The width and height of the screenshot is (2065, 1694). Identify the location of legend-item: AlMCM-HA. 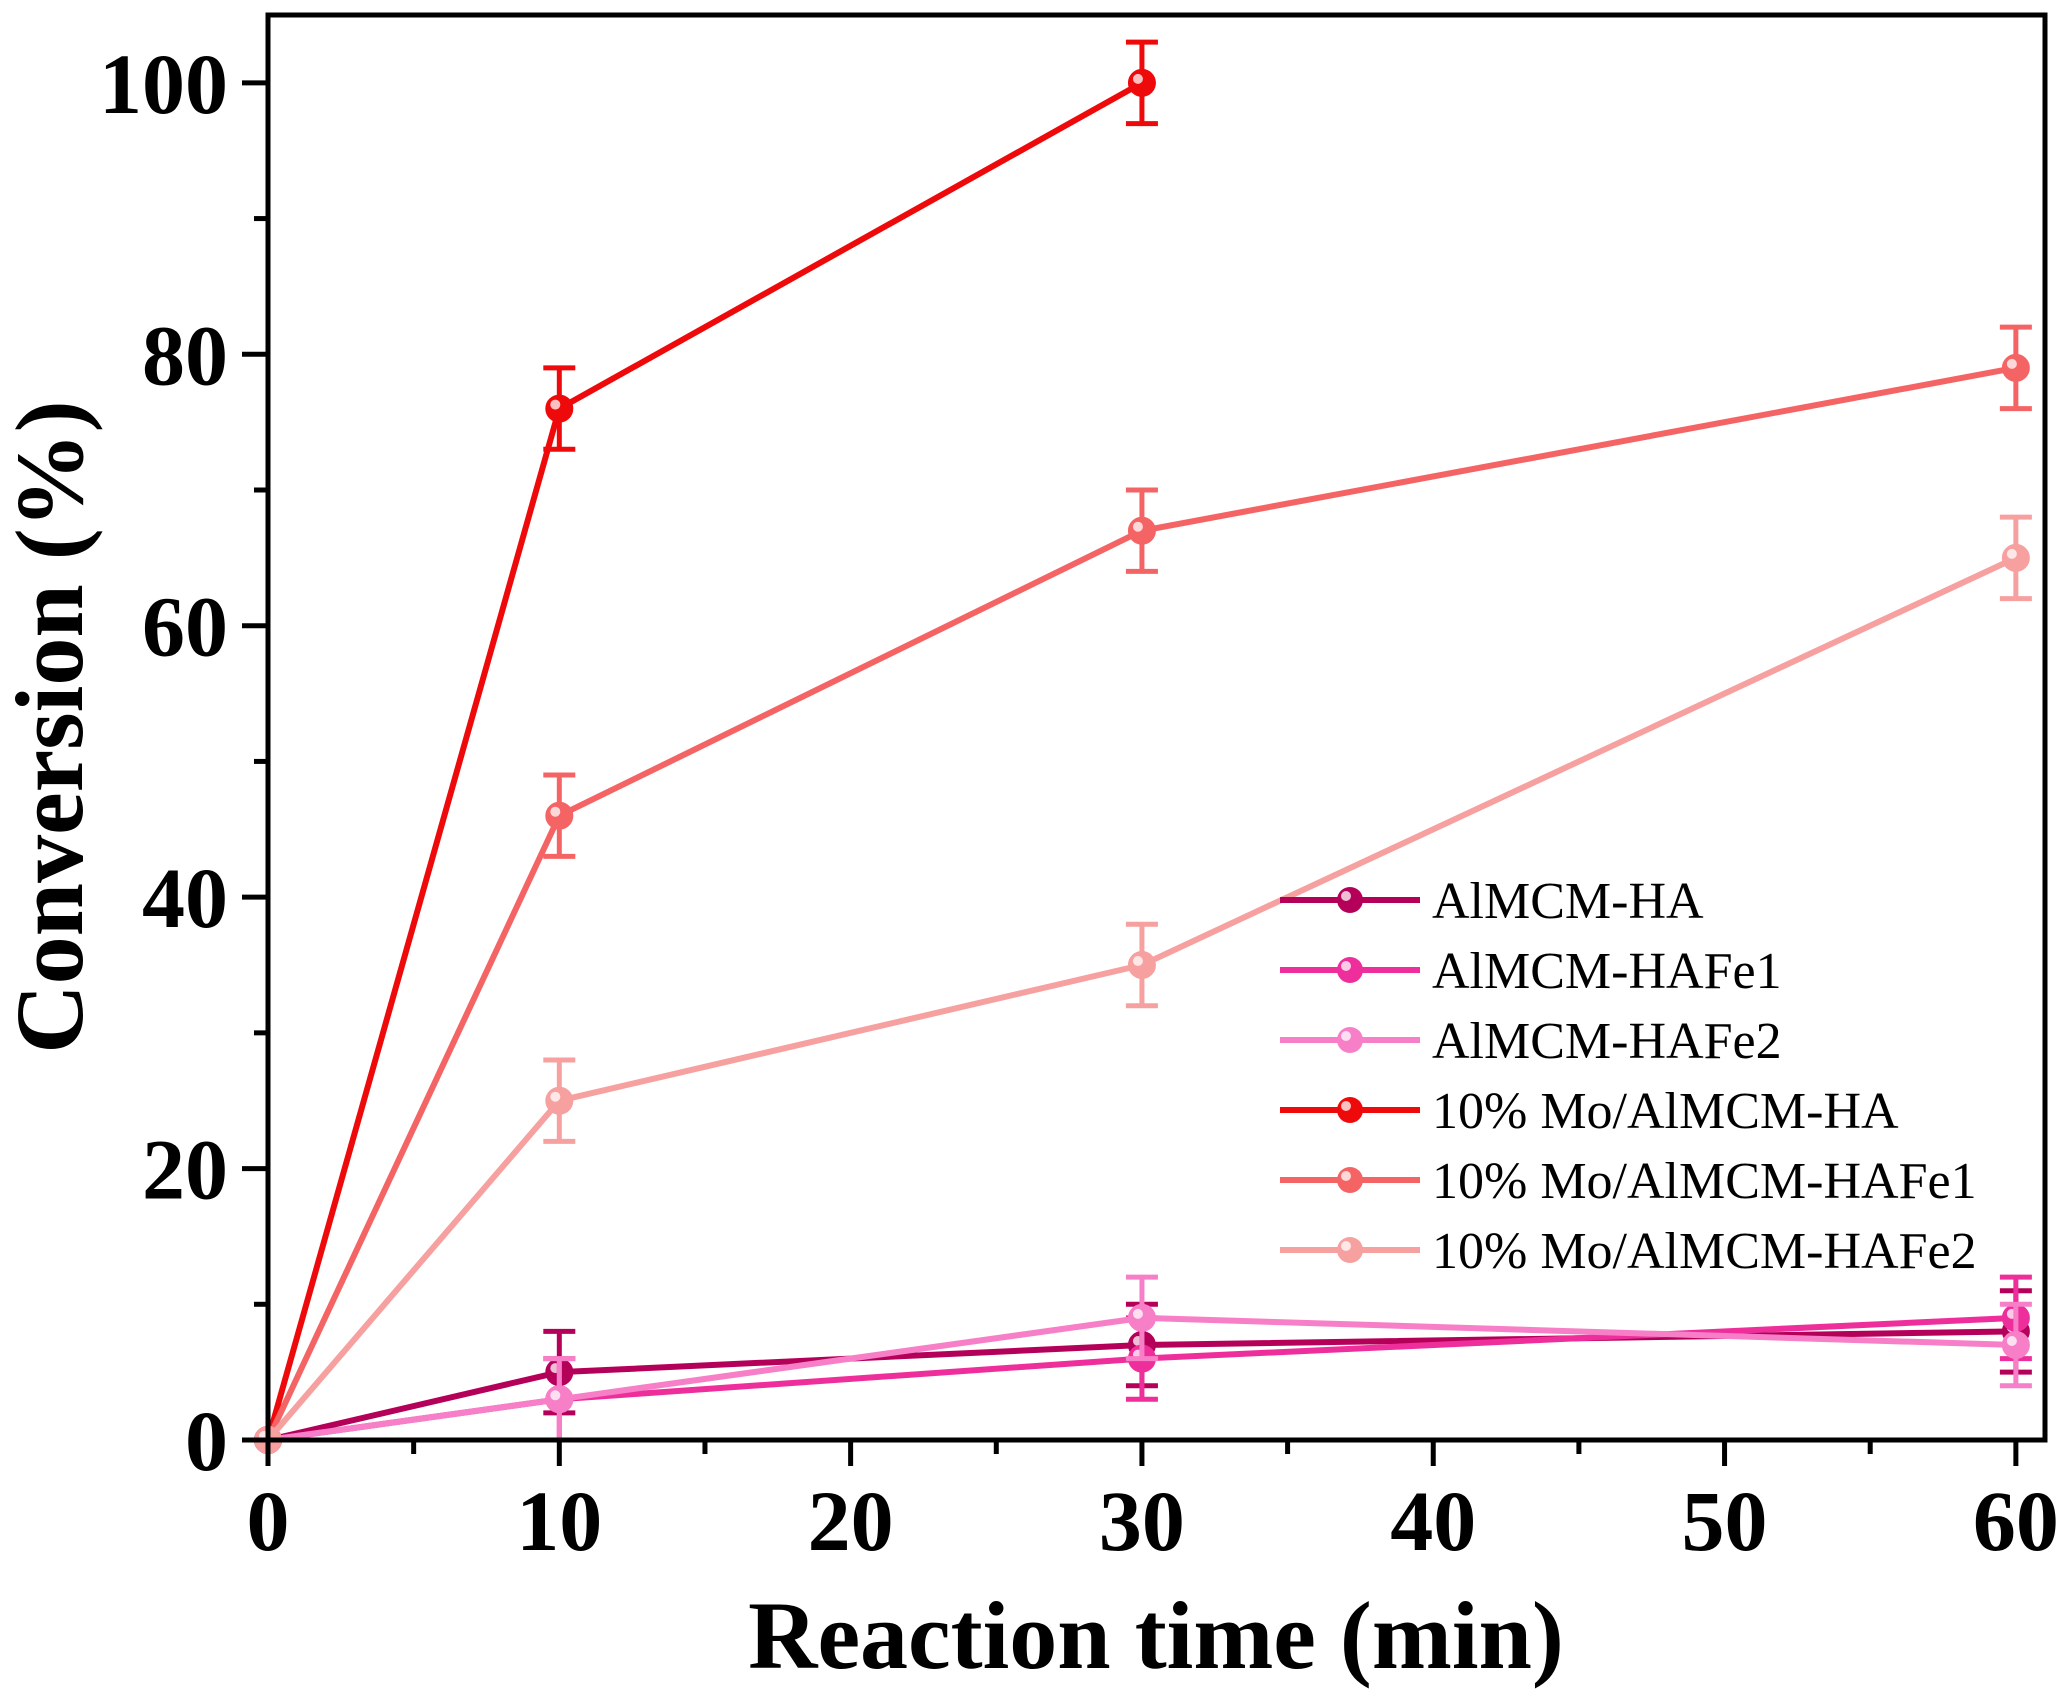
(1492, 901).